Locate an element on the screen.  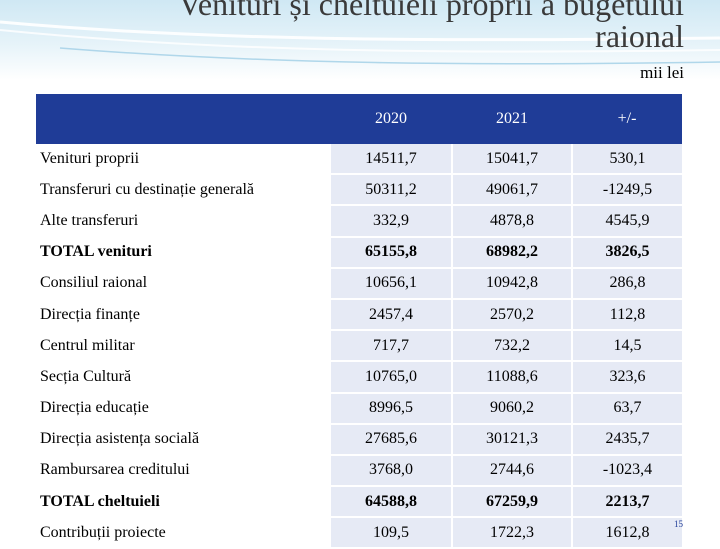
value-diff: 112,8 is located at coordinates (626, 315).